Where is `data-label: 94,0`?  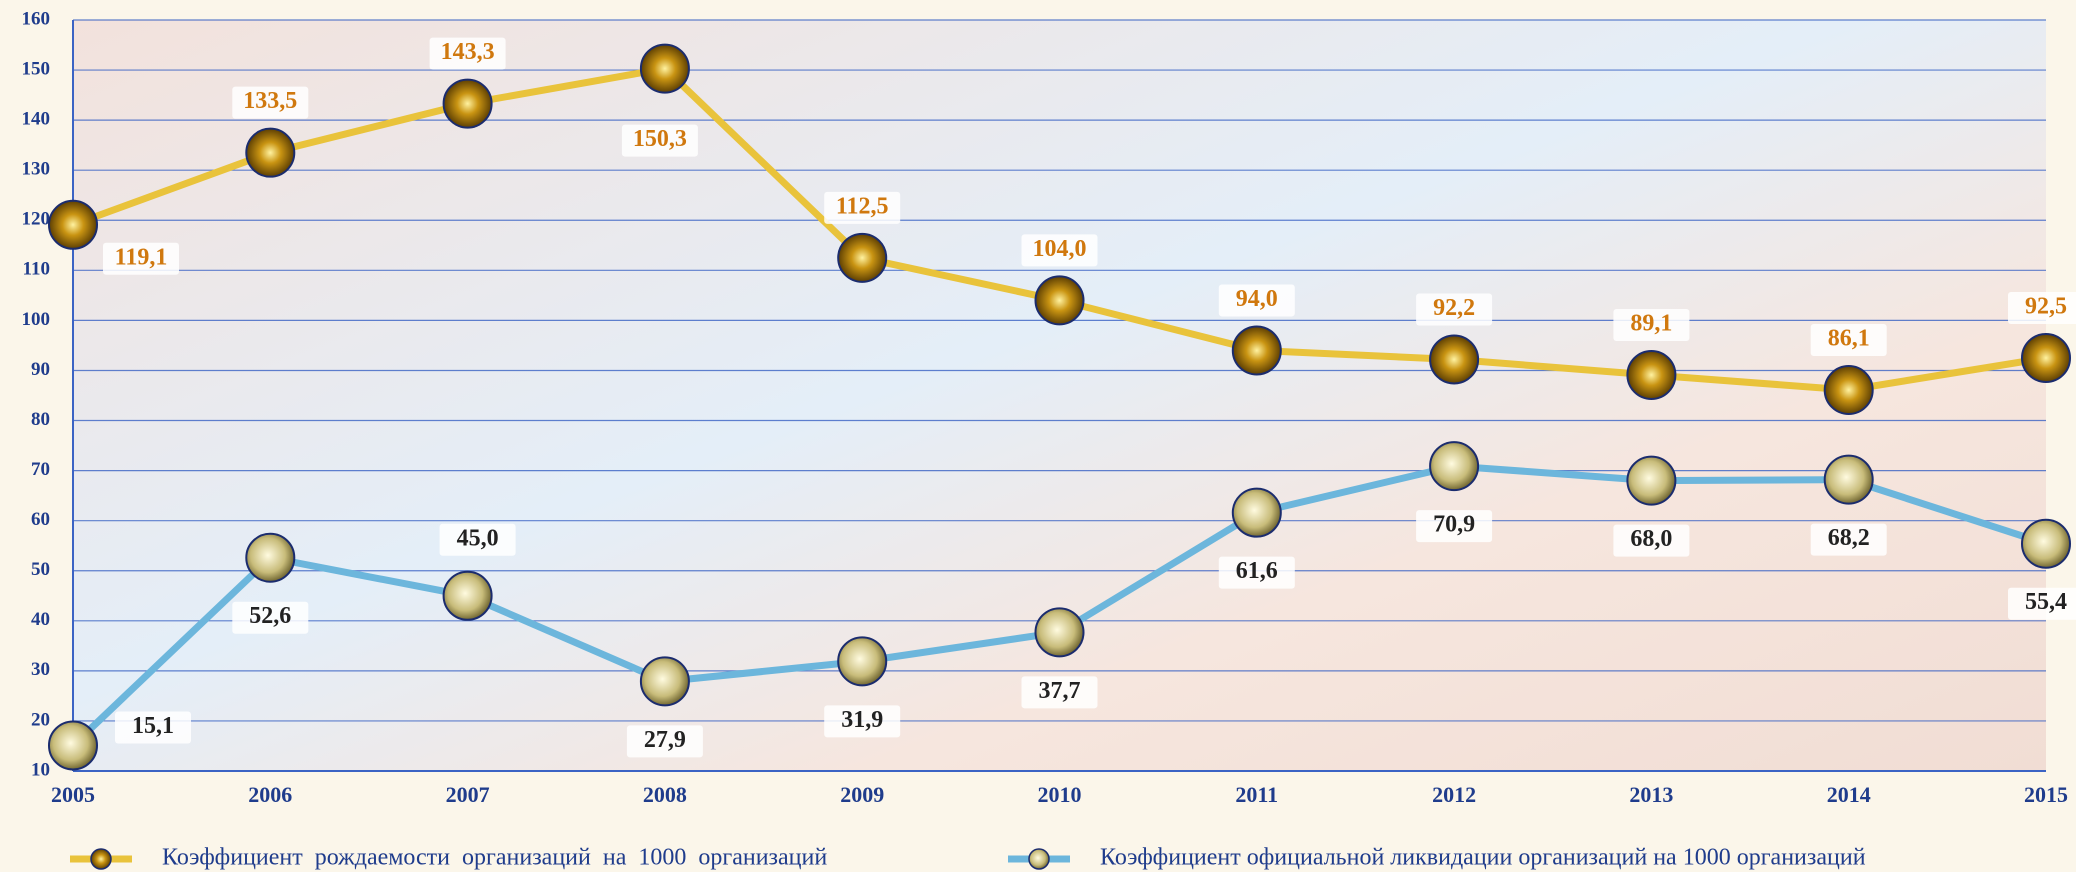
data-label: 94,0 is located at coordinates (1257, 299).